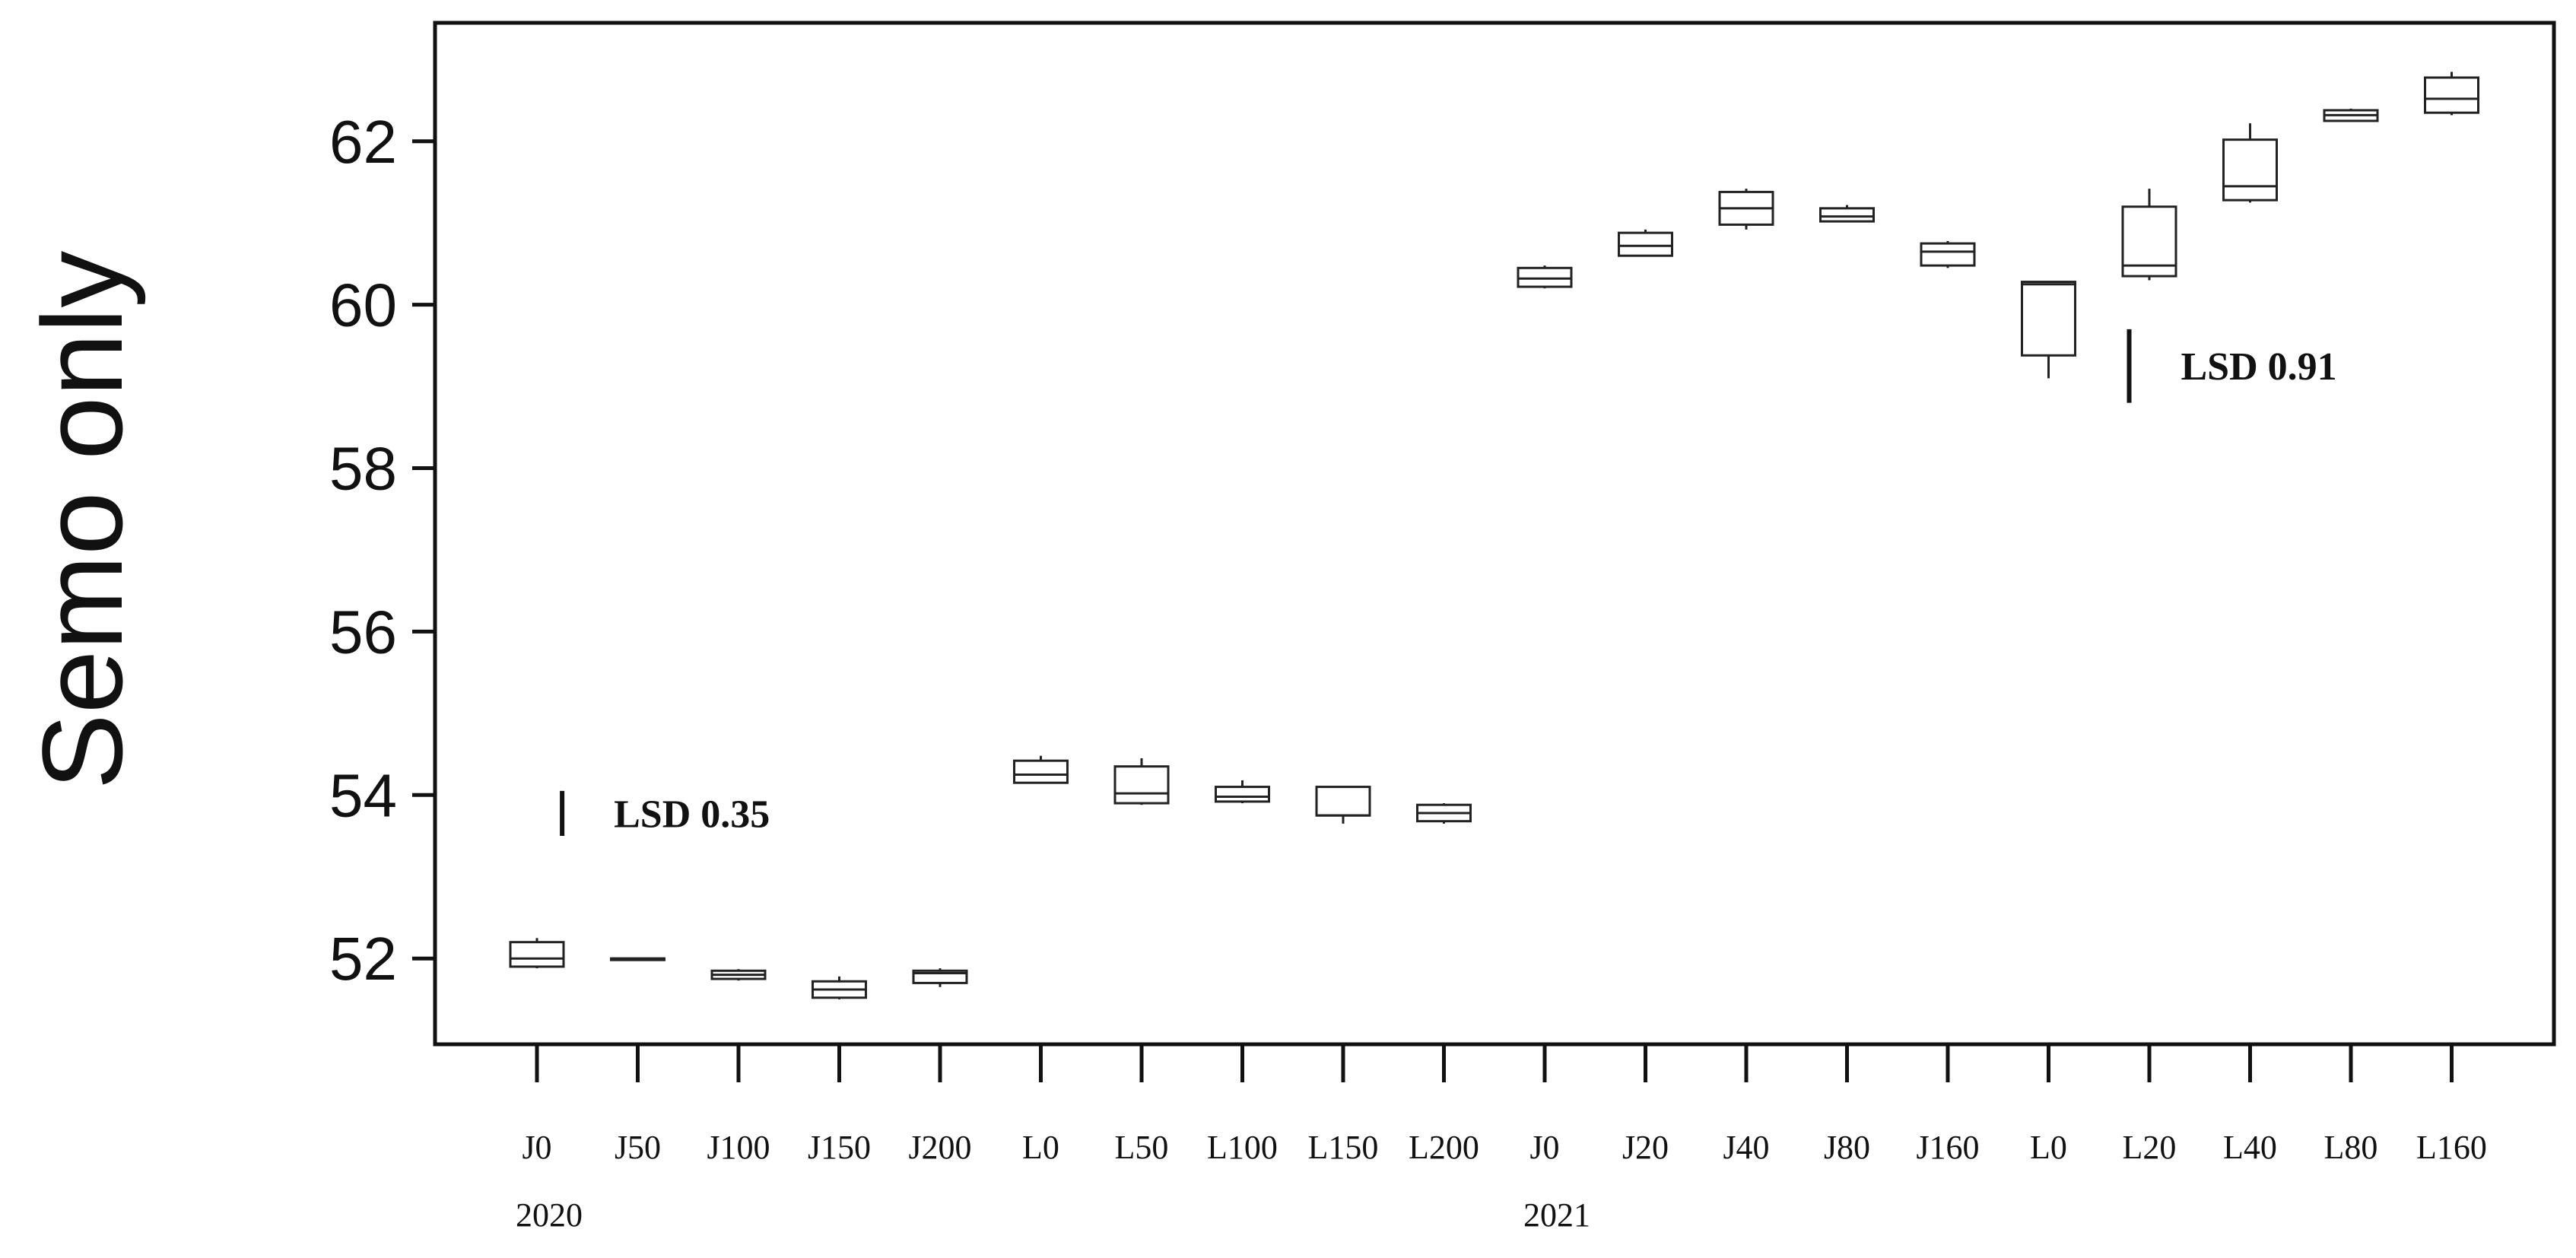 This screenshot has width=2576, height=1258. What do you see at coordinates (2250, 1147) in the screenshot?
I see `x-tick-label: L40` at bounding box center [2250, 1147].